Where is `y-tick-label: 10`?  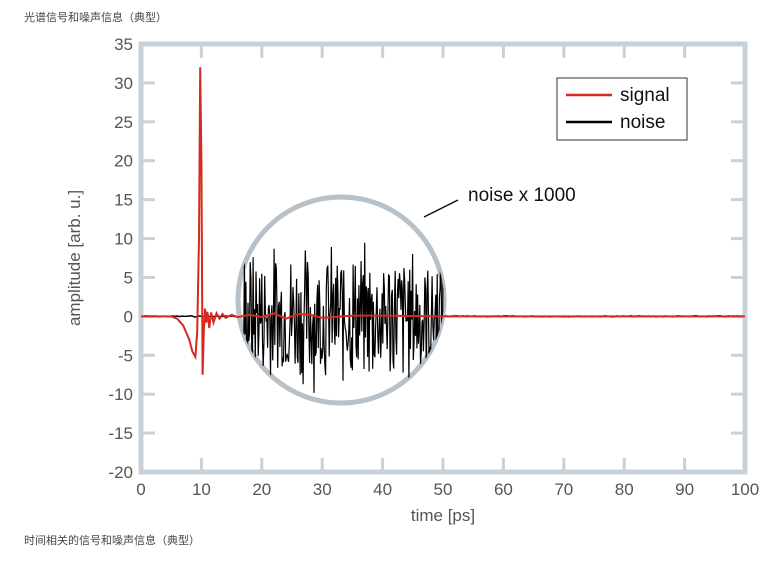 y-tick-label: 10 is located at coordinates (123, 239).